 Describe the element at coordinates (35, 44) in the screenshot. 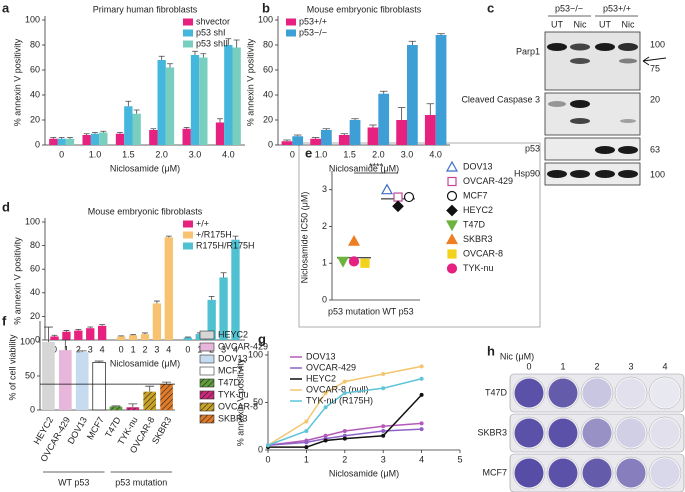

I see `y-tick-label: 80` at that location.